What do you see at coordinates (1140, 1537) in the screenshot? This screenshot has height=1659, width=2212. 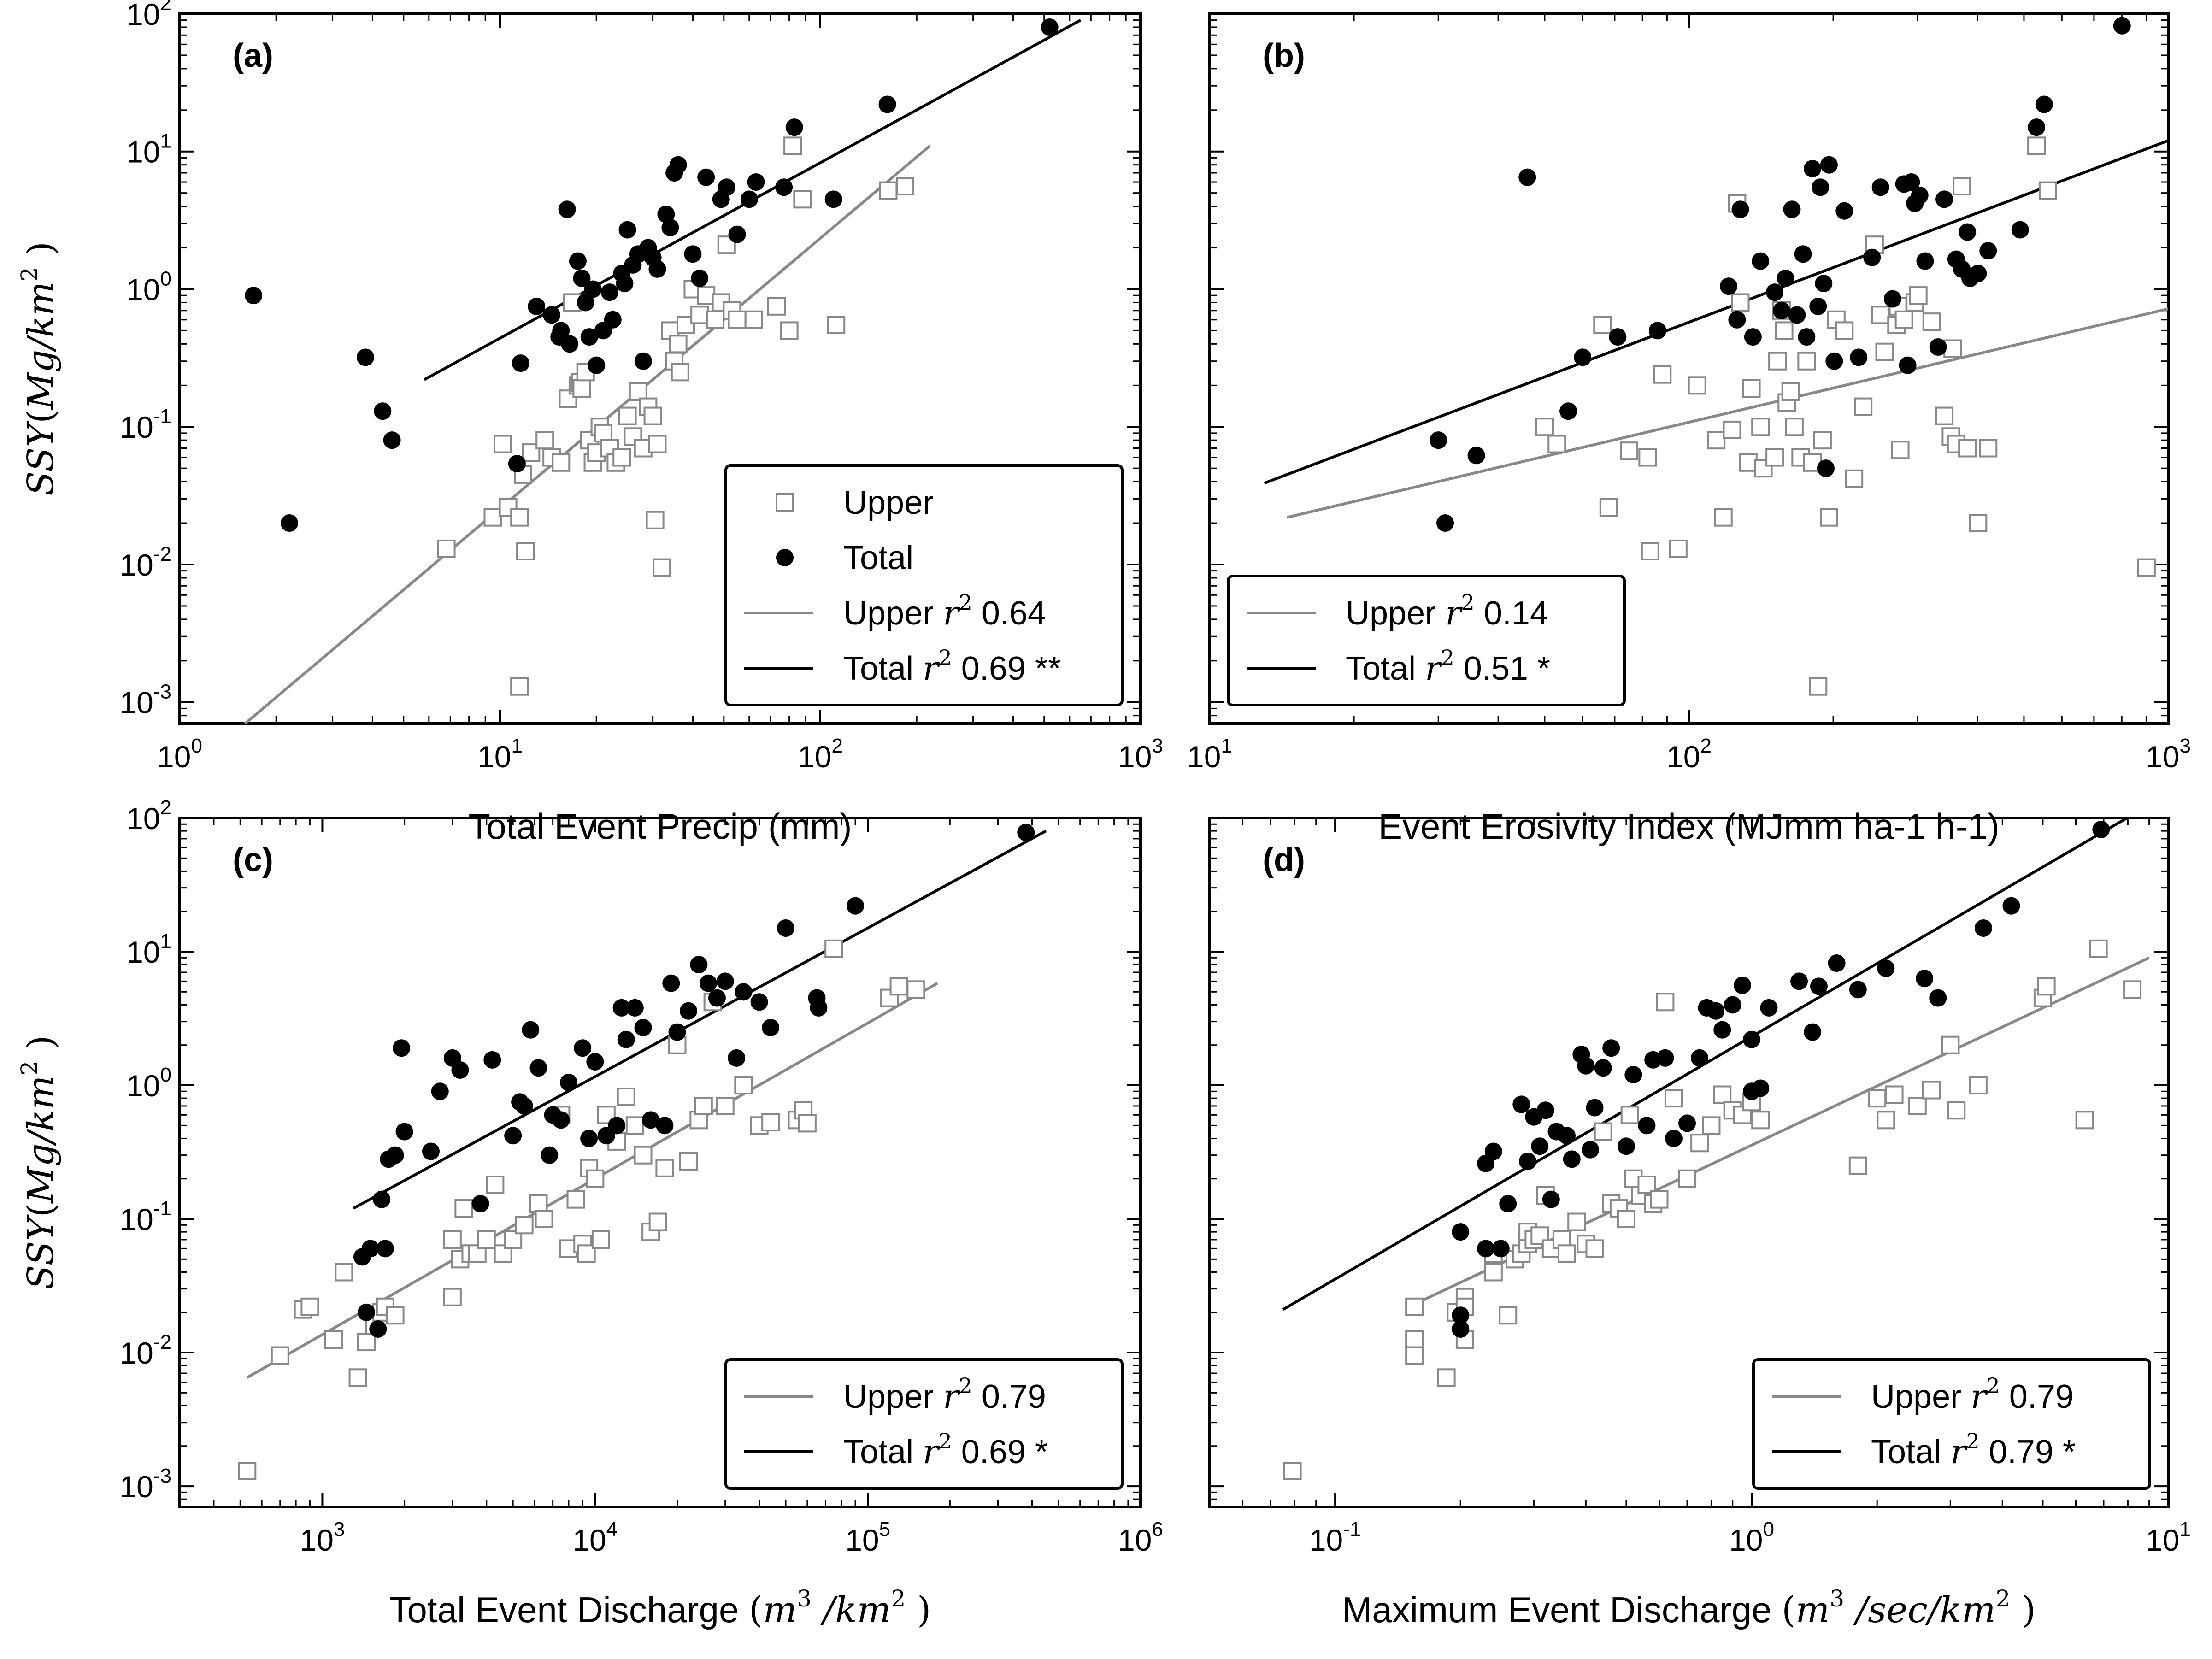 I see `x-tick-label: 10⁶` at bounding box center [1140, 1537].